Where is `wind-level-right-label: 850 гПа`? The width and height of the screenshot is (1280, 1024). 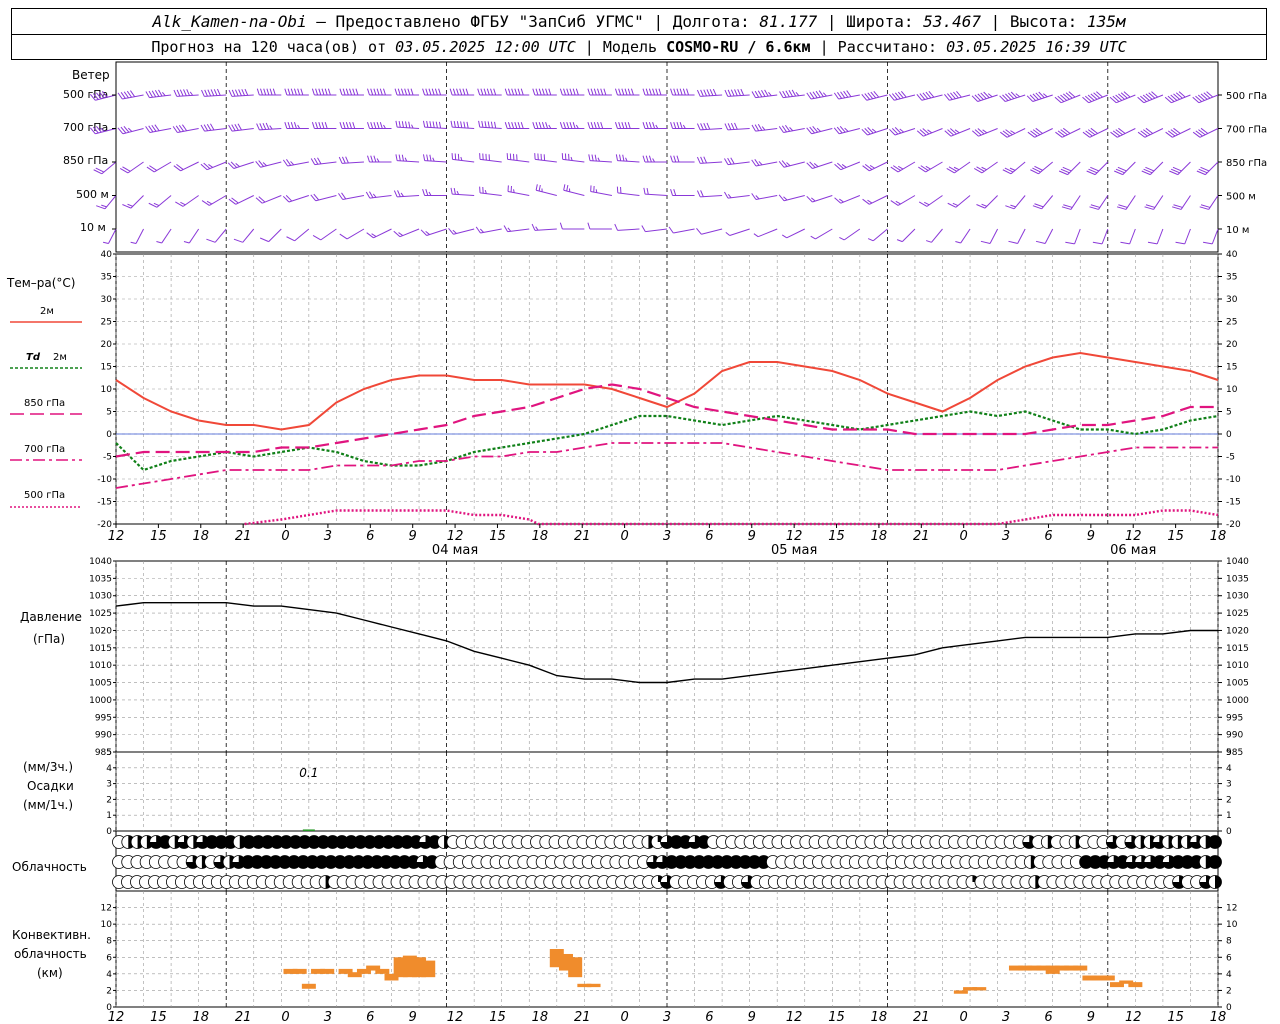
wind-level-right-label: 850 гПа is located at coordinates (1246, 163).